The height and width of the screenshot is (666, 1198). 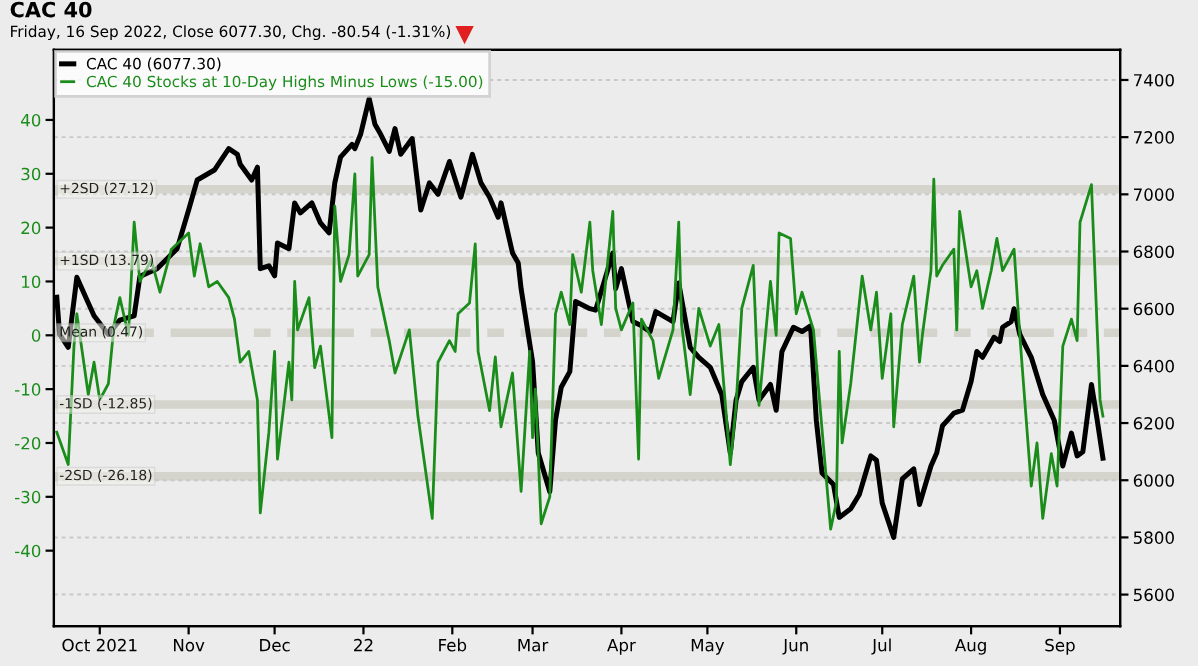 What do you see at coordinates (1153, 252) in the screenshot?
I see `y2-tick-label: 6800` at bounding box center [1153, 252].